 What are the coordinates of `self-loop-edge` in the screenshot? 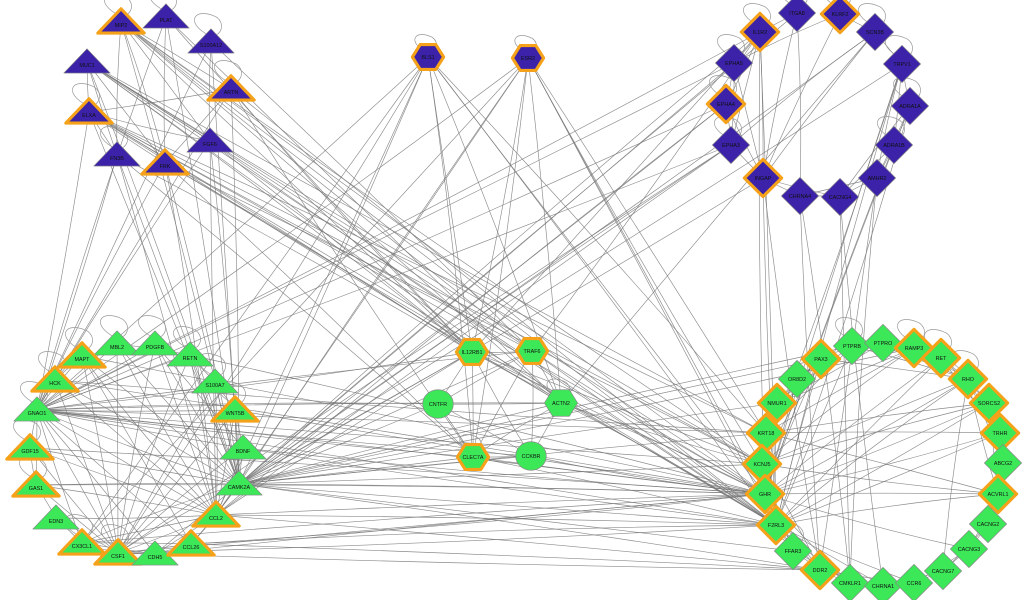 It's located at (114, 326).